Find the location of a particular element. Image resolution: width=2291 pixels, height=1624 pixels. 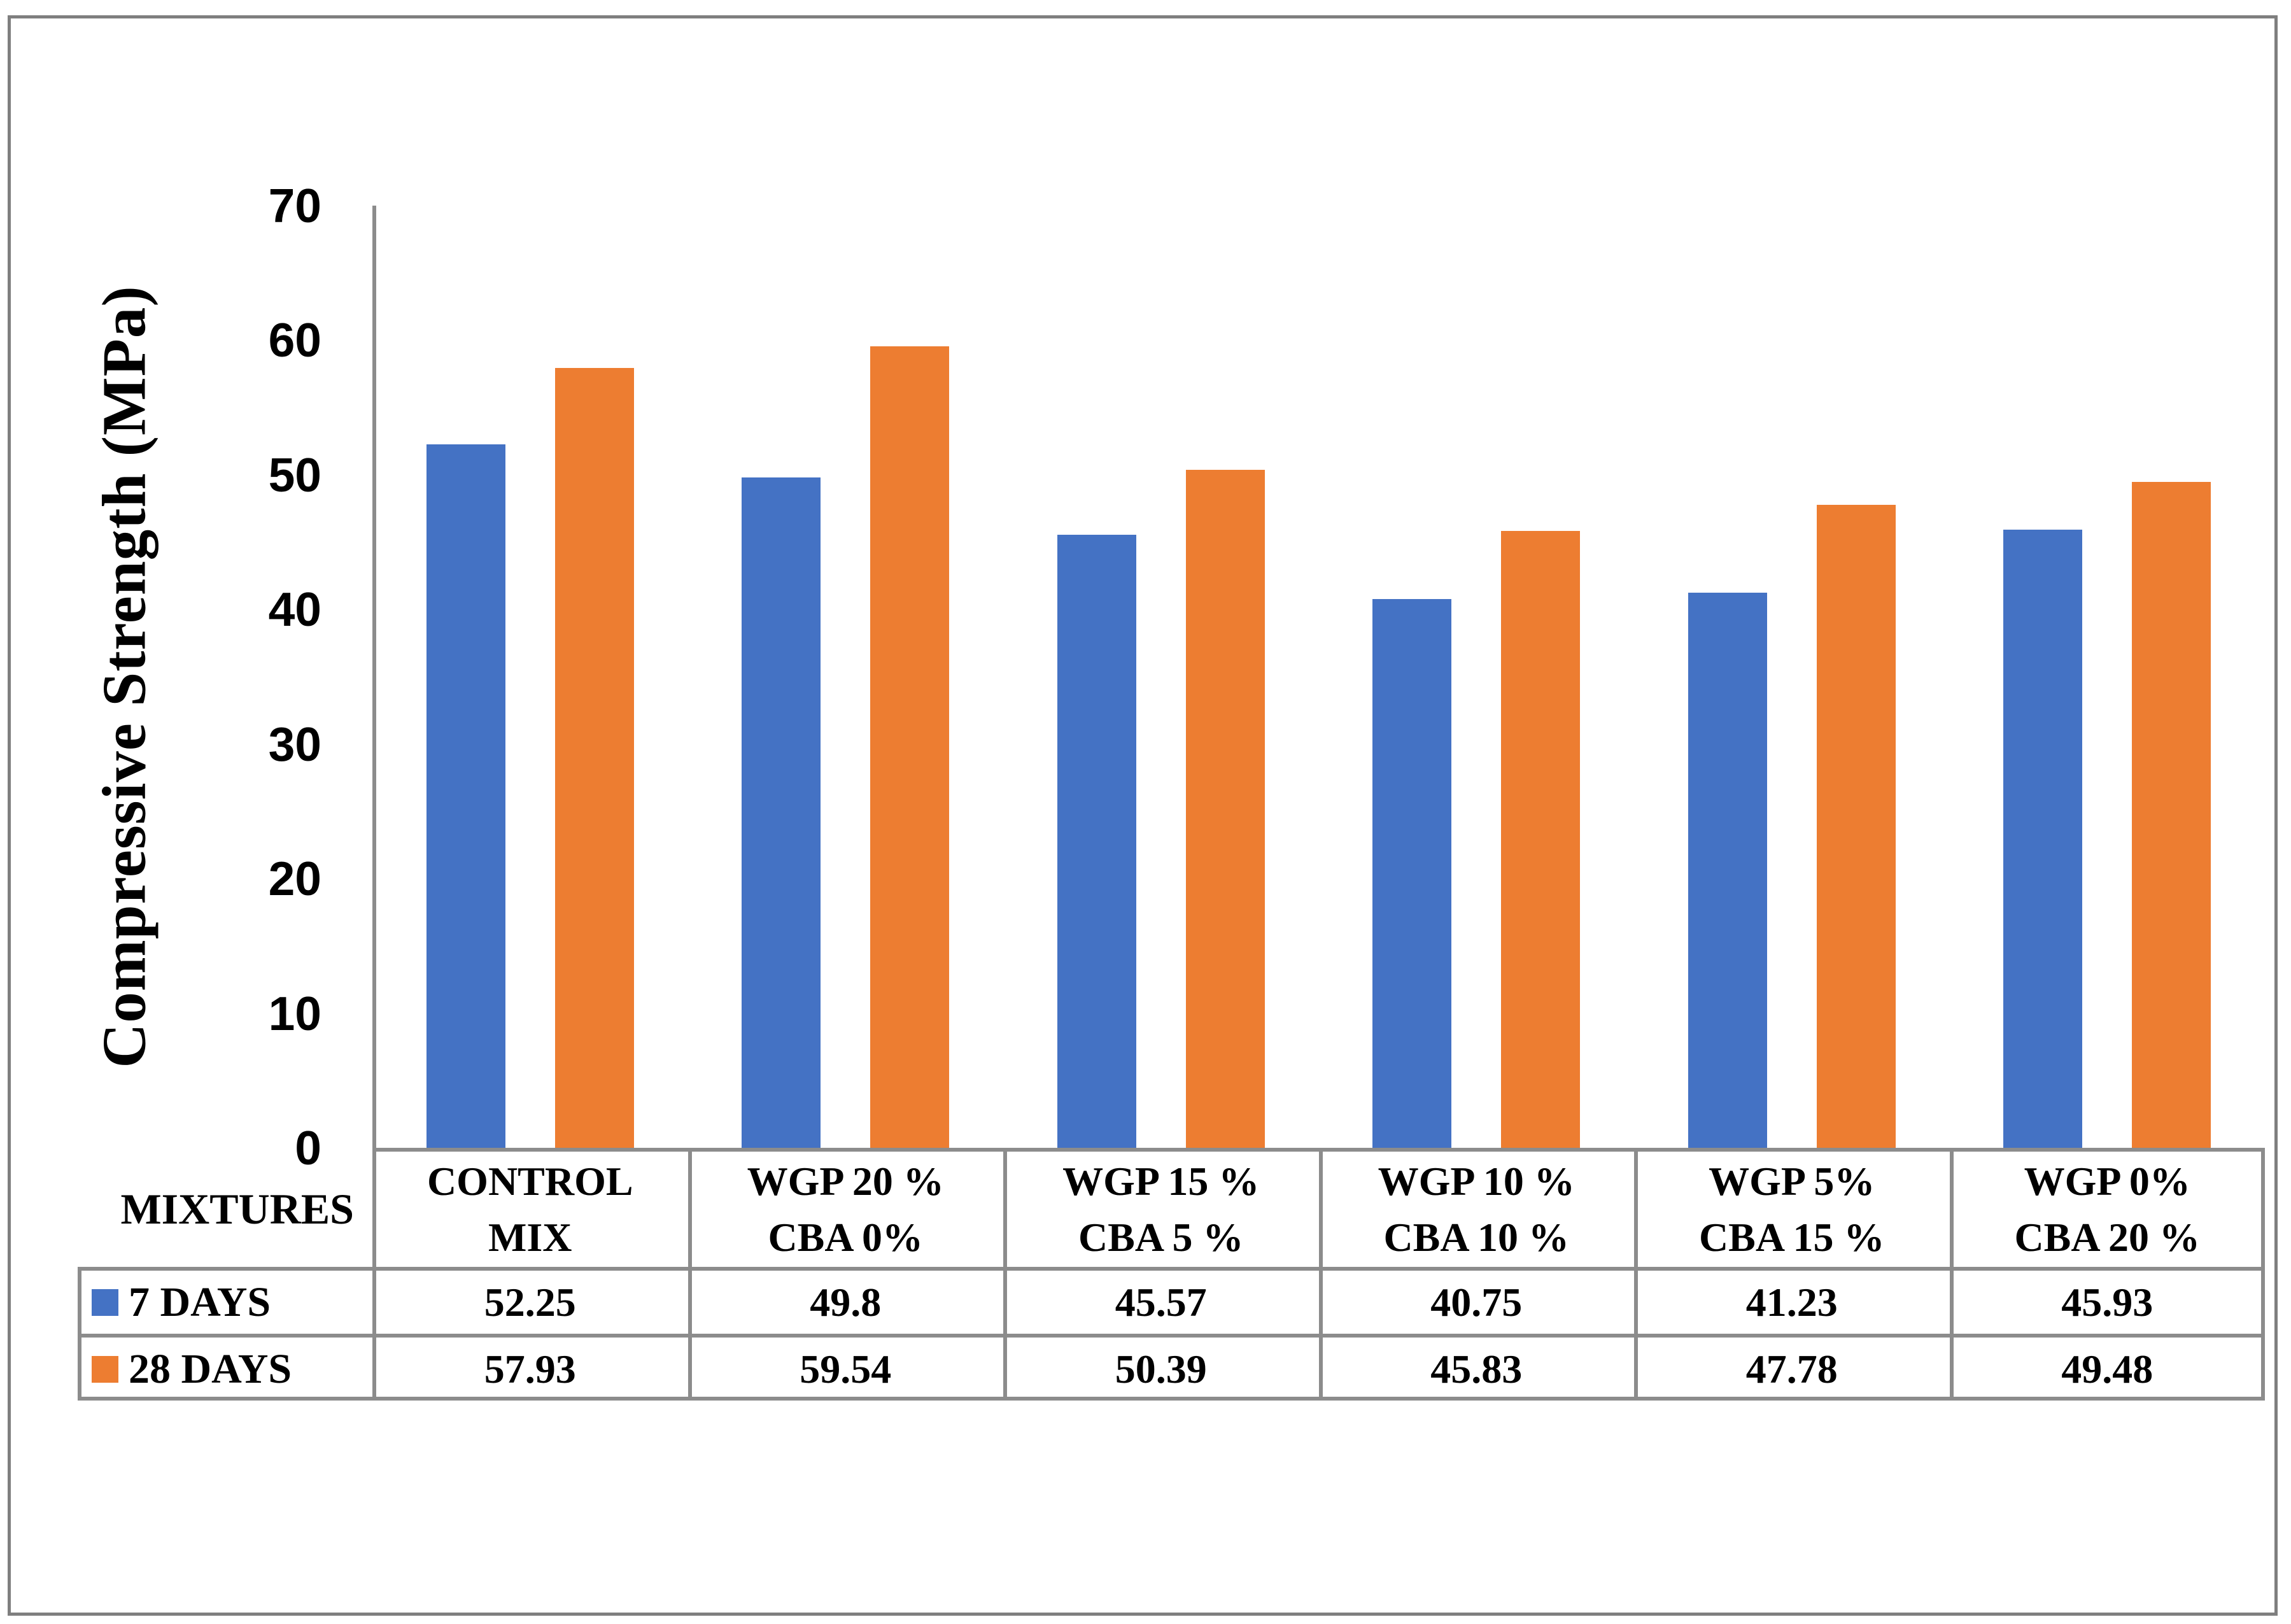

value-cell-7-days-control: 52.25 is located at coordinates (530, 1302).